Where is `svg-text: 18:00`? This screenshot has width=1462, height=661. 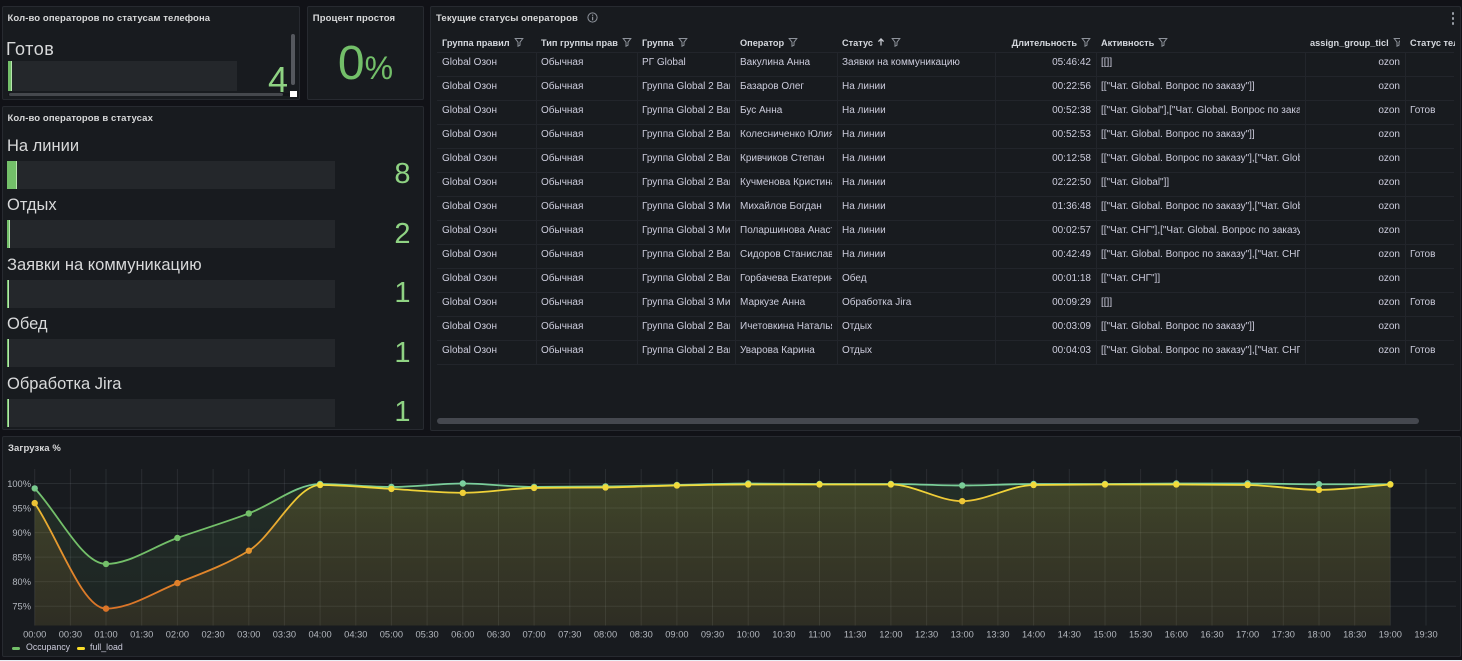 svg-text: 18:00 is located at coordinates (1318, 635).